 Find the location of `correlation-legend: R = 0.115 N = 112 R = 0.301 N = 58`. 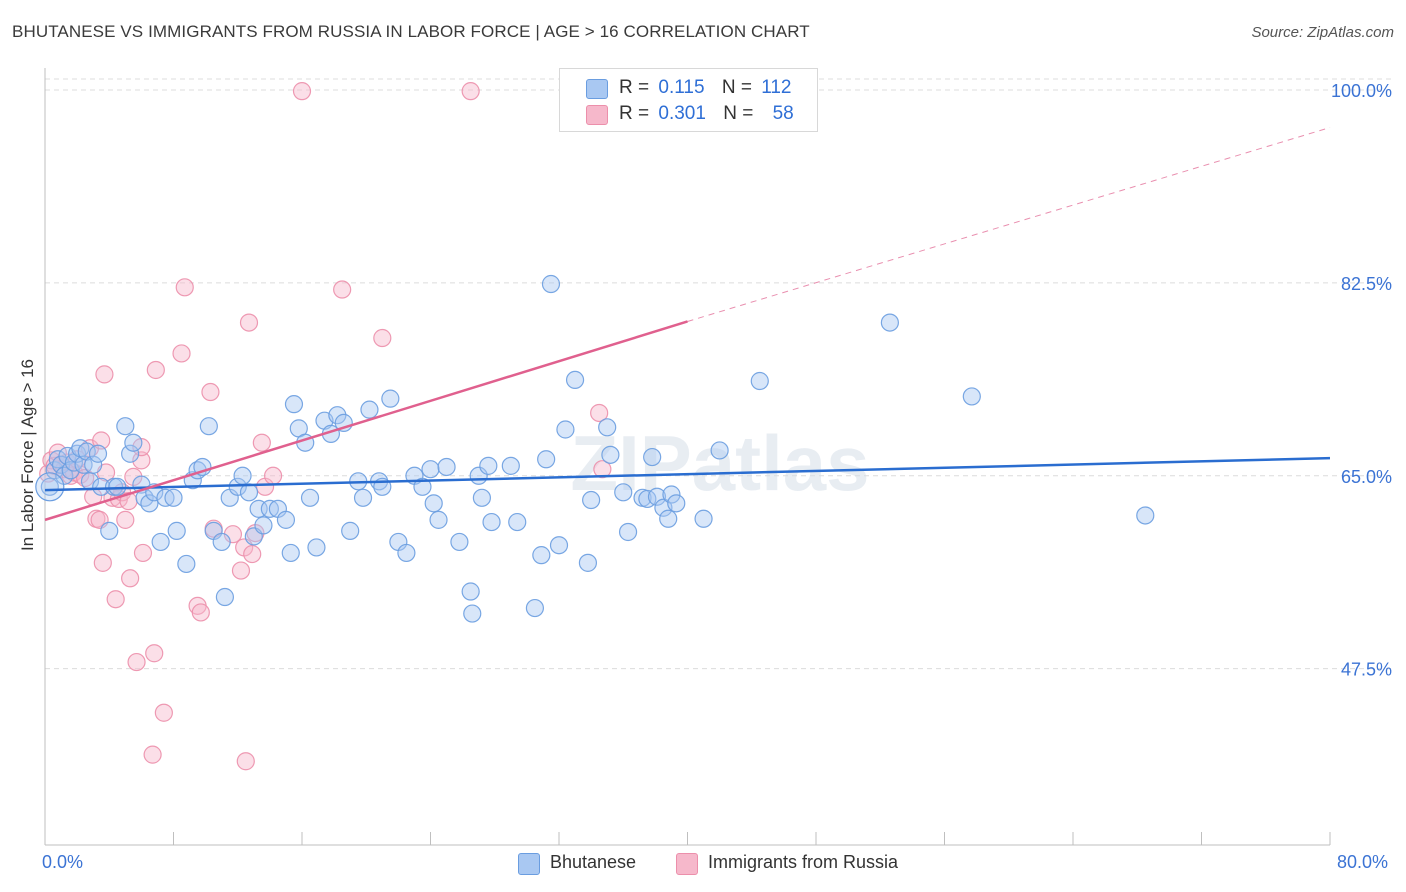

correlation-legend: R = 0.115 N = 112 R = 0.301 N = 58 is located at coordinates (688, 100).